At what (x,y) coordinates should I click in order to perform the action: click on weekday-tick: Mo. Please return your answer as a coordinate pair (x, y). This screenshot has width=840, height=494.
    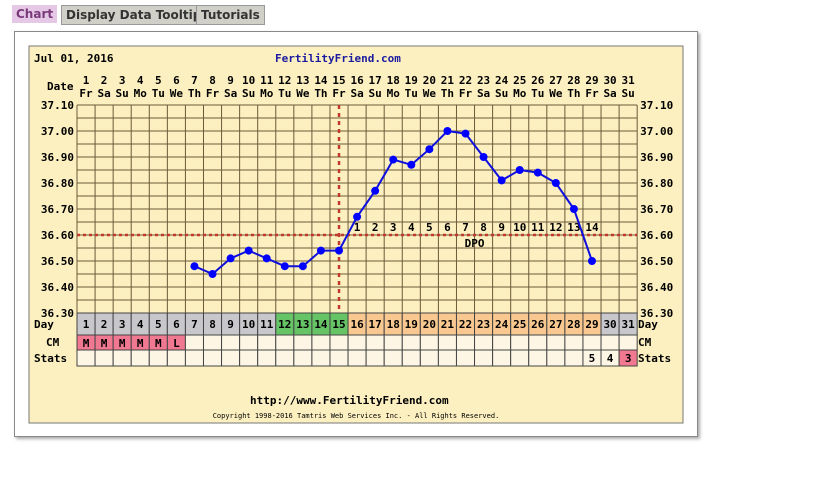
    Looking at the image, I should click on (520, 93).